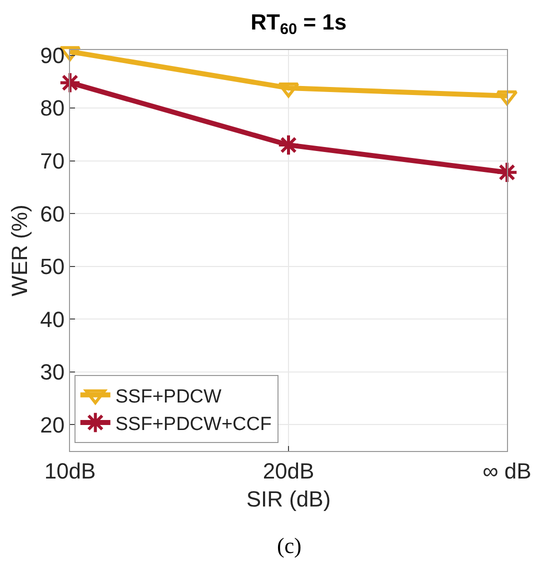 The height and width of the screenshot is (561, 543). Describe the element at coordinates (52, 161) in the screenshot. I see `y-tick-label: 70` at that location.